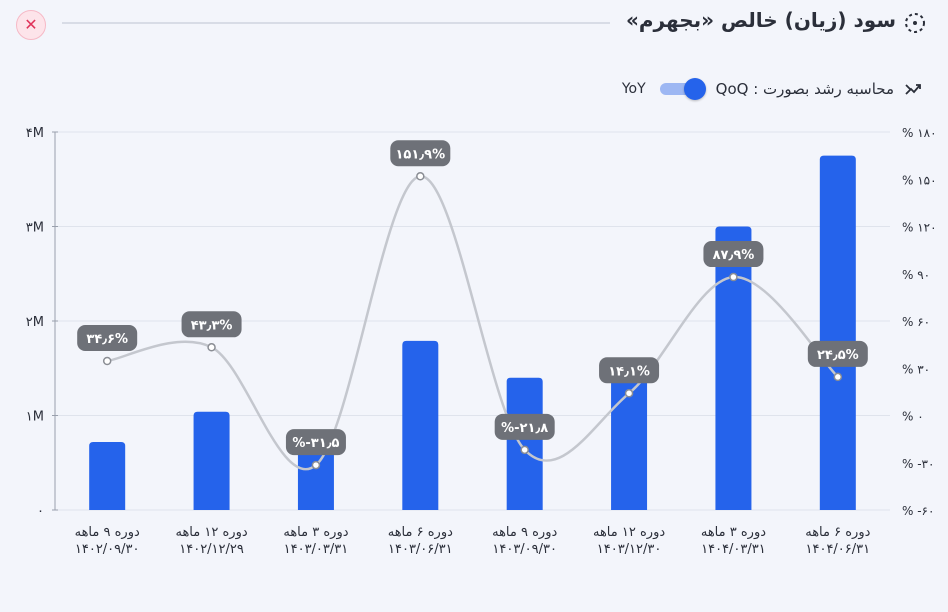  I want to click on y2-axis-tick-label: % ۱۵۰, so click(919, 180).